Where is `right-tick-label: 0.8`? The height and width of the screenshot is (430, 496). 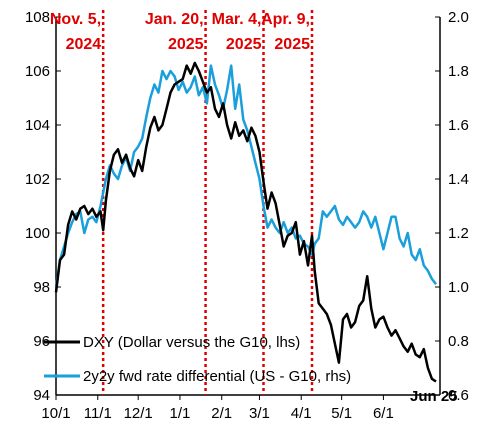 right-tick-label: 0.8 is located at coordinates (458, 341).